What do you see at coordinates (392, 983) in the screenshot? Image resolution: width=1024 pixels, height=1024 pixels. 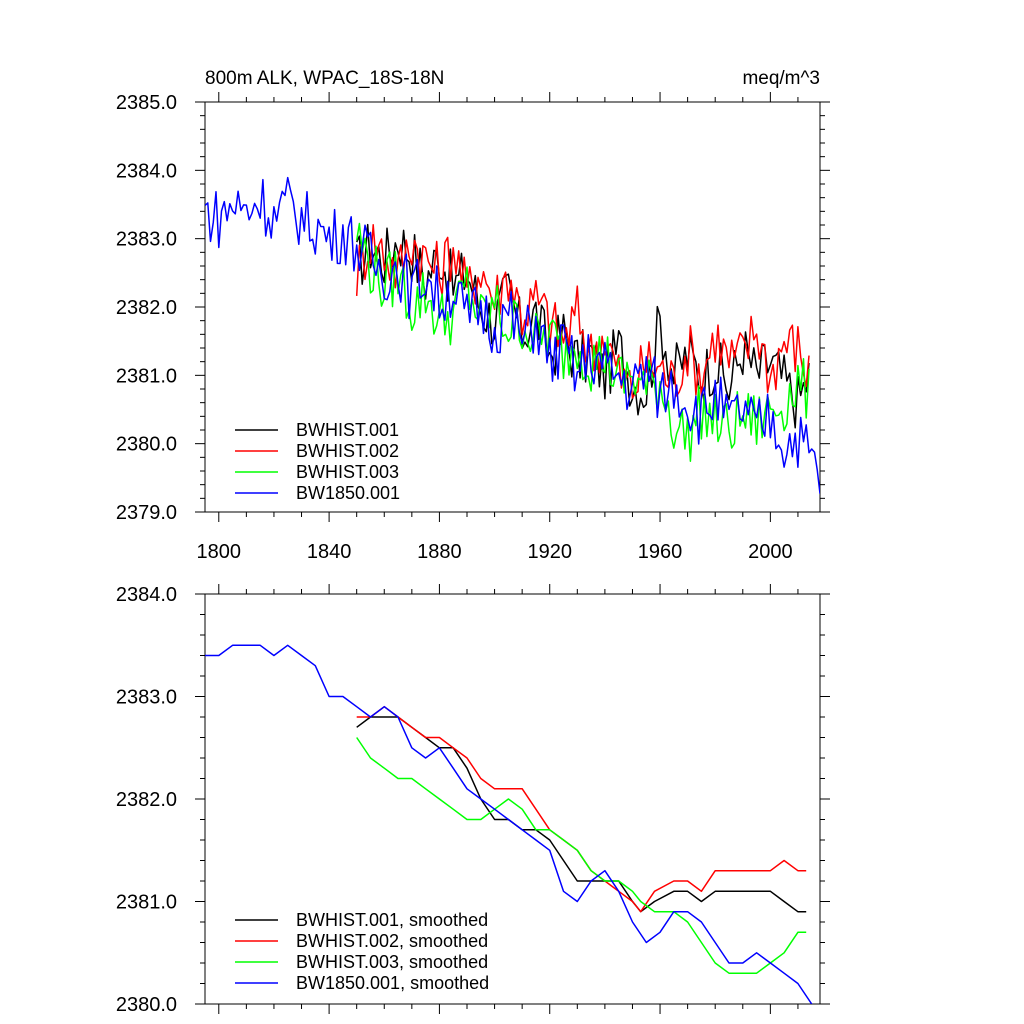 I see `legend-label: BW1850.001, smoothed` at bounding box center [392, 983].